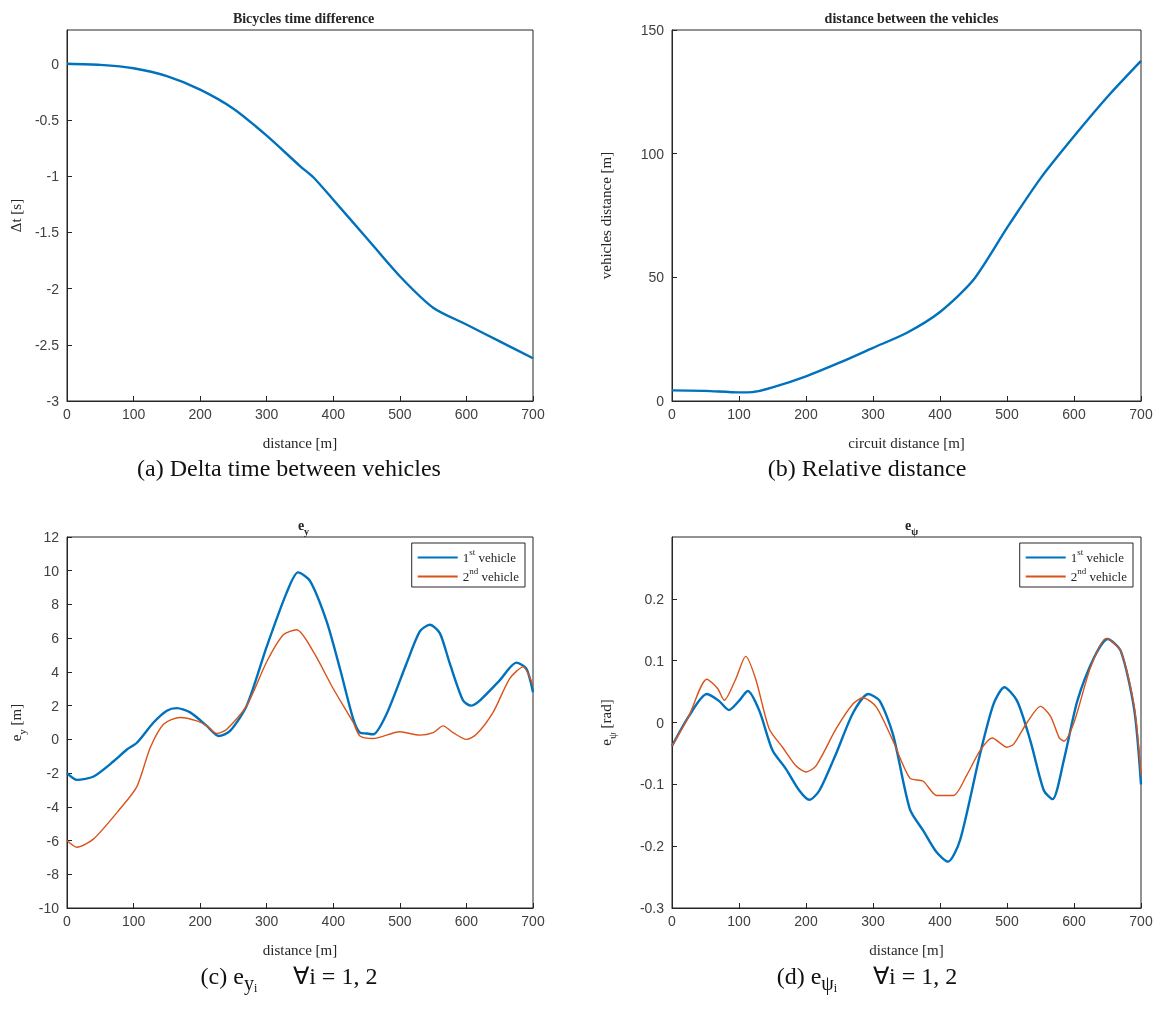 This screenshot has width=1156, height=1014. What do you see at coordinates (51, 537) in the screenshot?
I see `y-tick-label: 12` at bounding box center [51, 537].